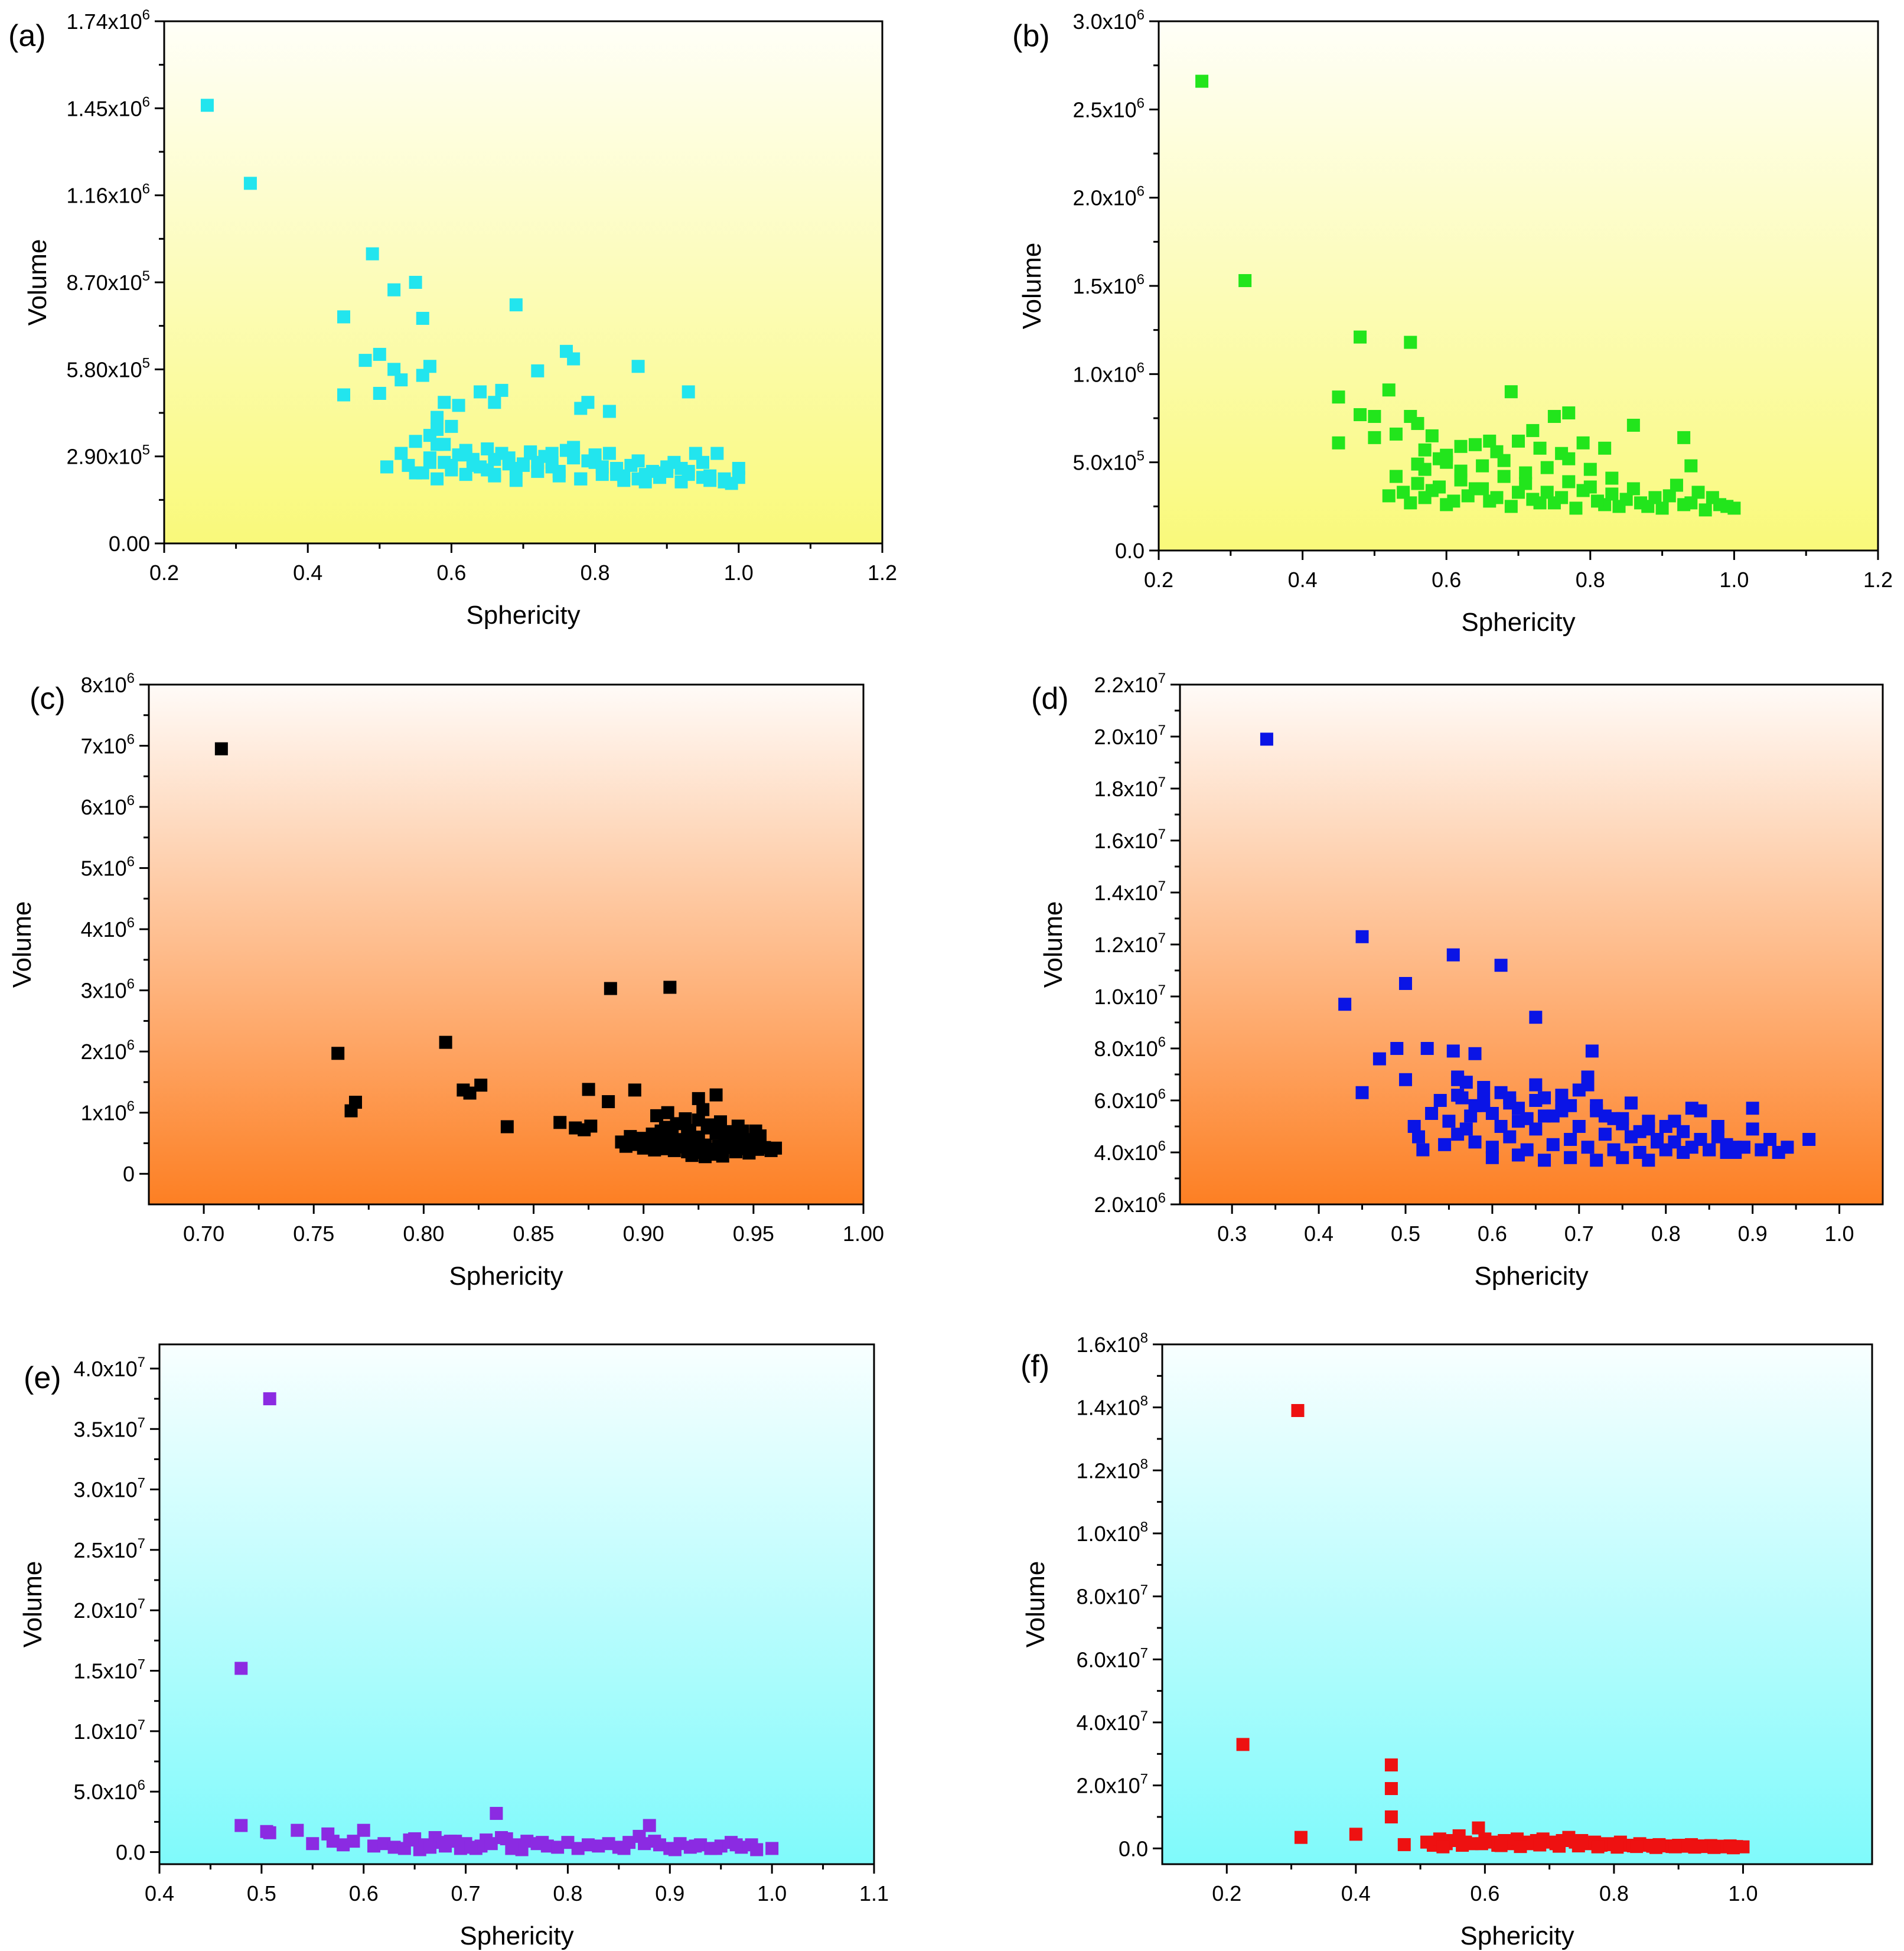 The width and height of the screenshot is (1904, 1951). What do you see at coordinates (109, 1790) in the screenshot?
I see `y-tick-label: 5.0x10⁶` at bounding box center [109, 1790].